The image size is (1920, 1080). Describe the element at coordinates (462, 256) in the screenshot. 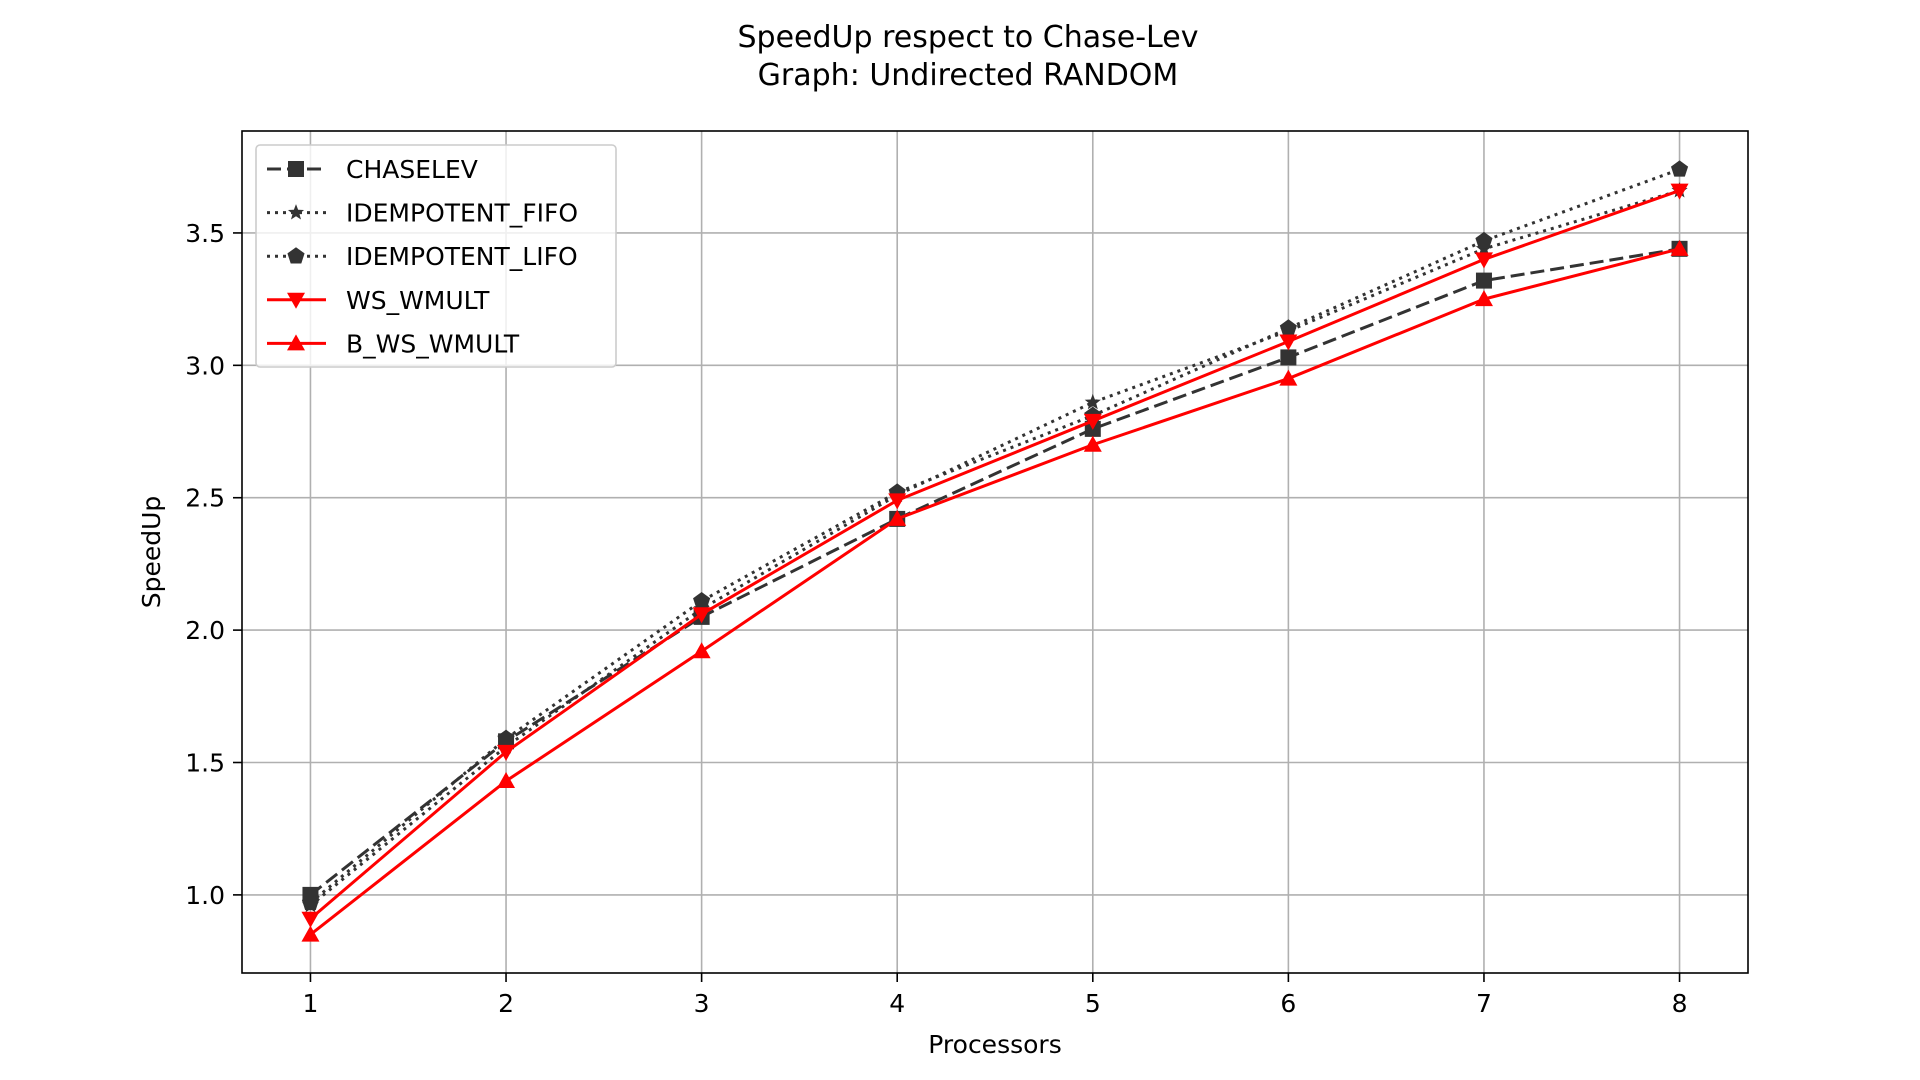

I see `legend-label: IDEMPOTENT_LIFO` at that location.